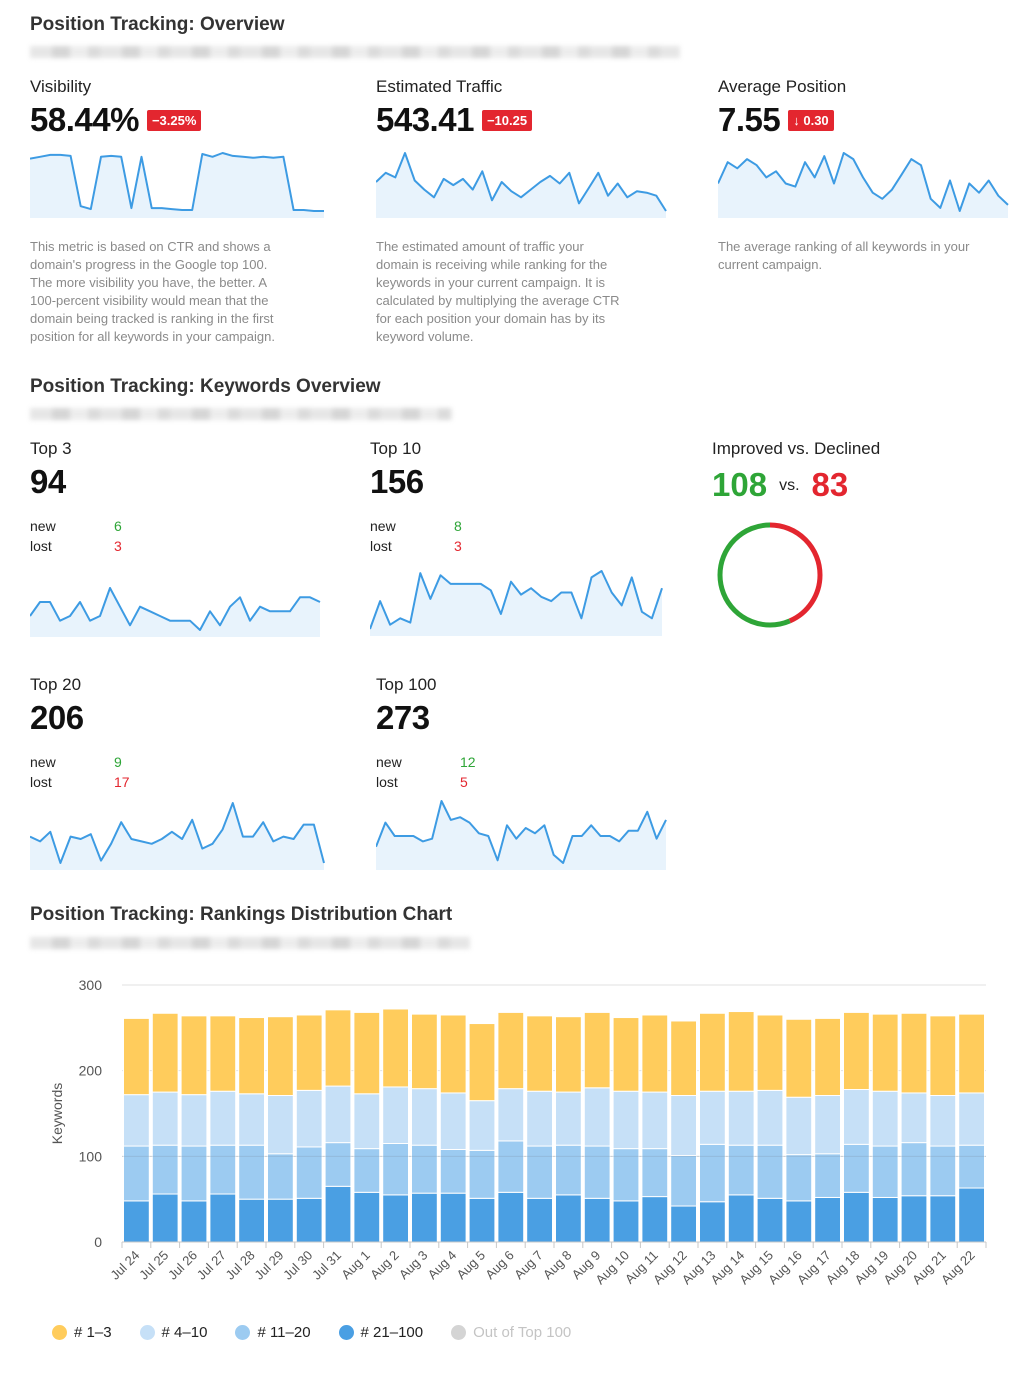  What do you see at coordinates (380, 1332) in the screenshot?
I see `legend-item-top100: # 21–100` at bounding box center [380, 1332].